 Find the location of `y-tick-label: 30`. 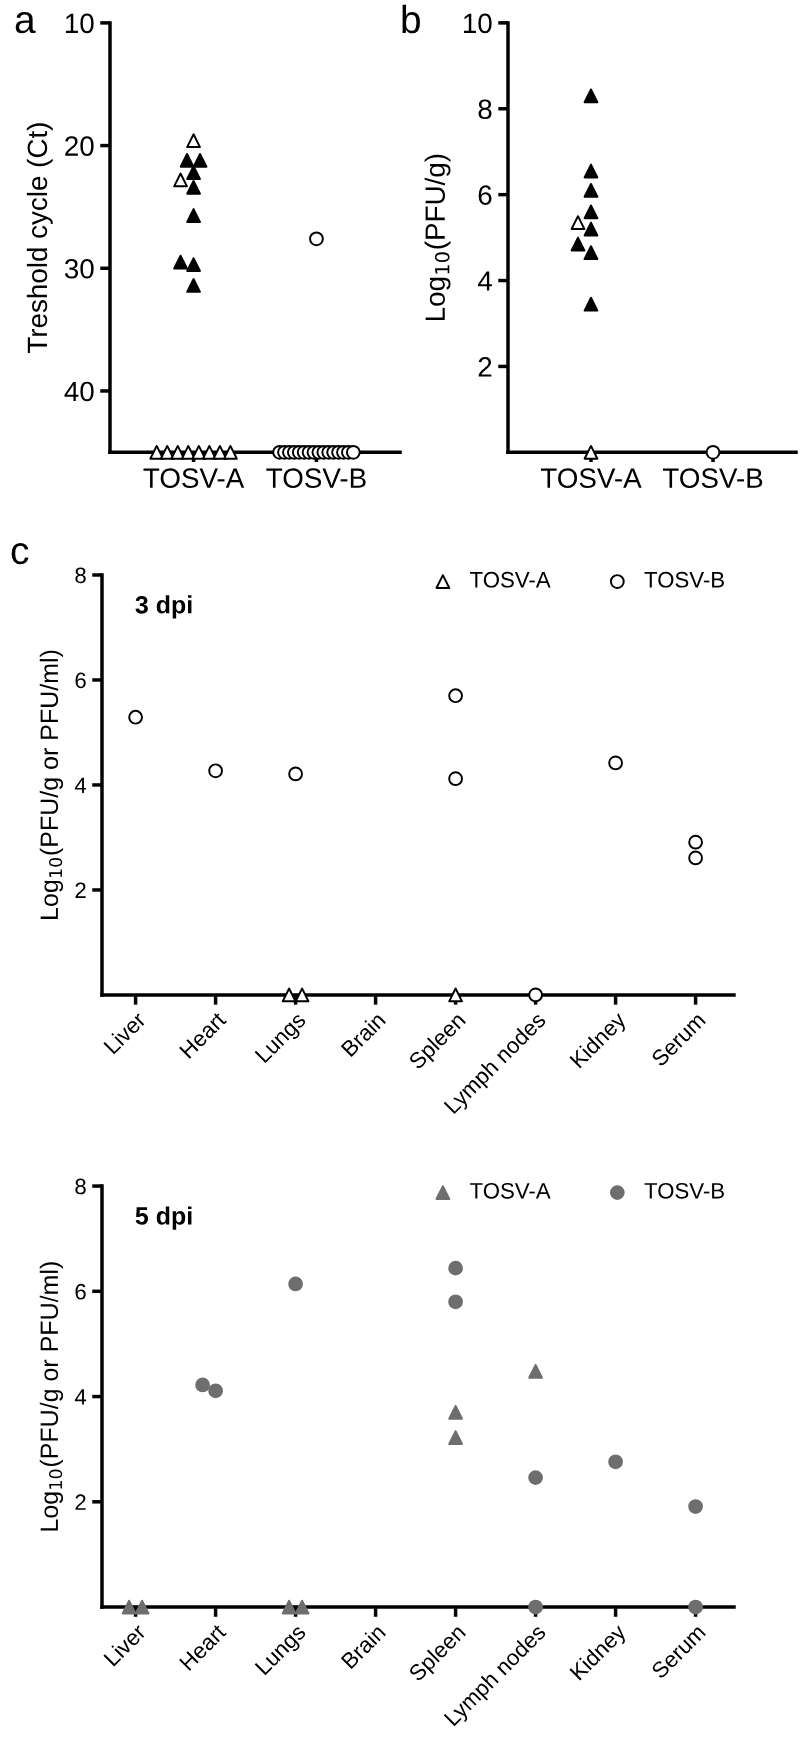

y-tick-label: 30 is located at coordinates (79, 268).